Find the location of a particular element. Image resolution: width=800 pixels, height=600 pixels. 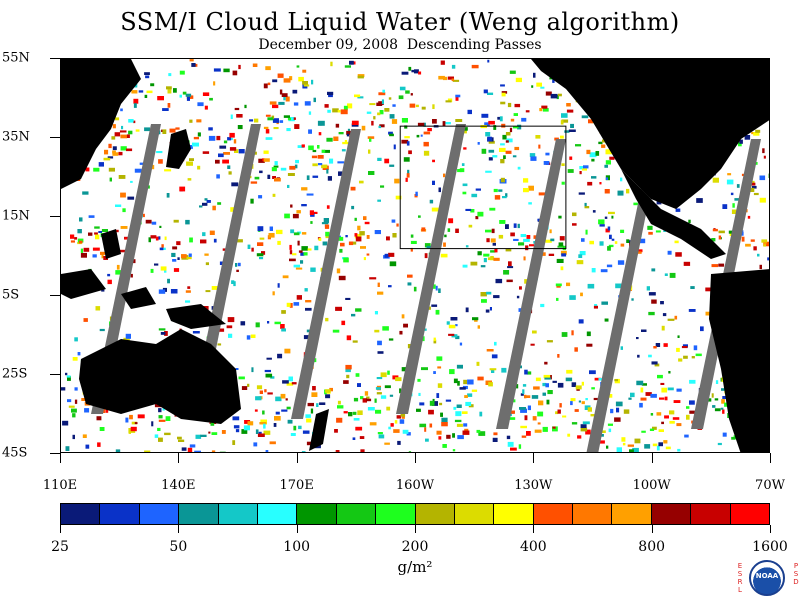

colorbar is located at coordinates (415, 514).